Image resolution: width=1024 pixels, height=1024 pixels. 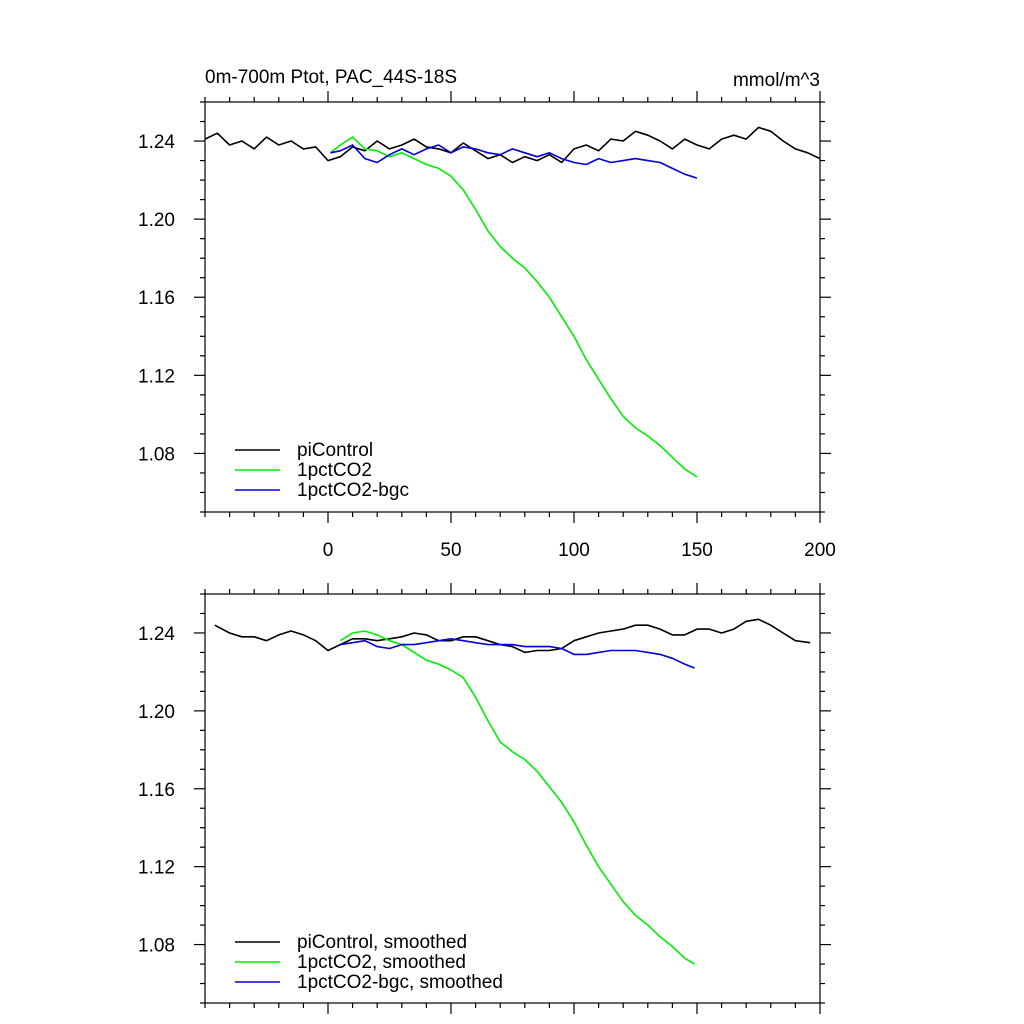 What do you see at coordinates (820, 550) in the screenshot?
I see `x-tick-label: 200` at bounding box center [820, 550].